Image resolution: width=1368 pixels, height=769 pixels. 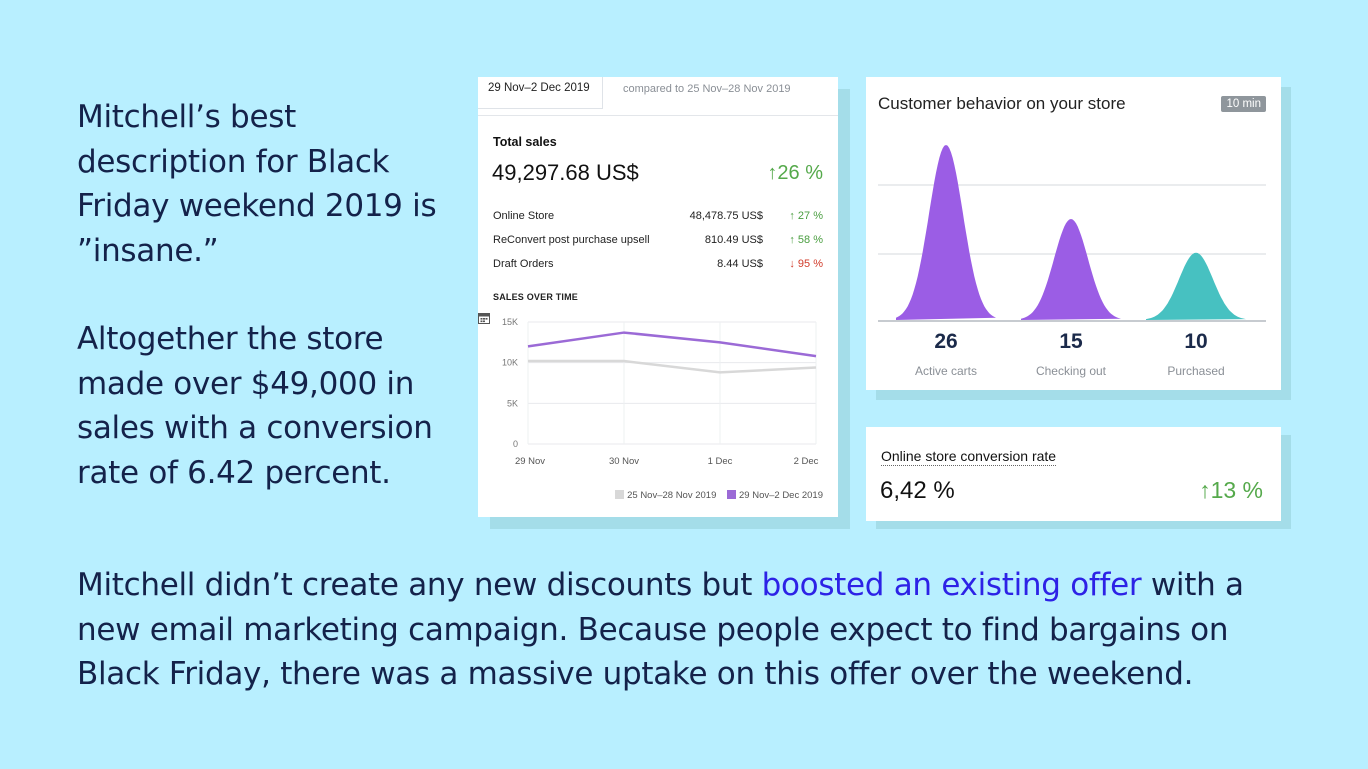 What do you see at coordinates (969, 457) in the screenshot?
I see `conversion-rate-title: Online store conversion rate` at bounding box center [969, 457].